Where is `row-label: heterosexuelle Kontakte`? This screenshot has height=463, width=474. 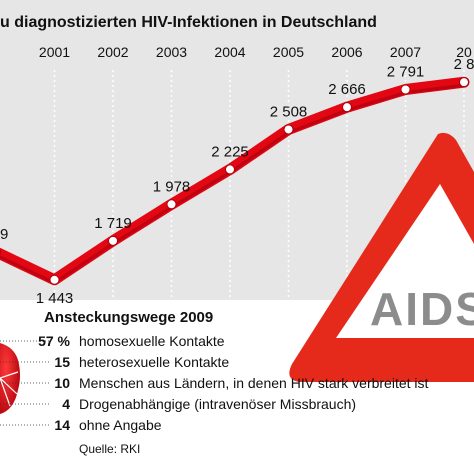
row-label: heterosexuelle Kontakte is located at coordinates (154, 362).